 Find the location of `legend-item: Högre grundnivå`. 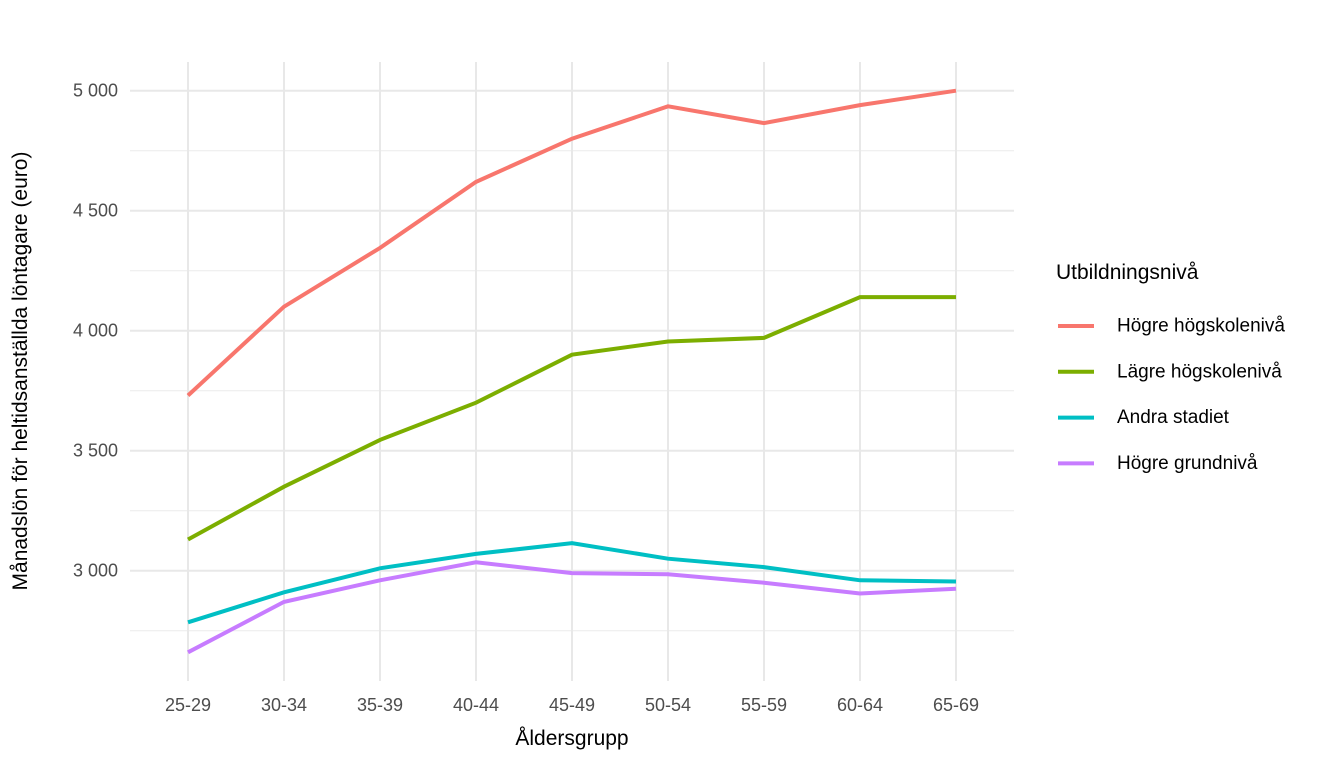

legend-item: Högre grundnivå is located at coordinates (1158, 463).